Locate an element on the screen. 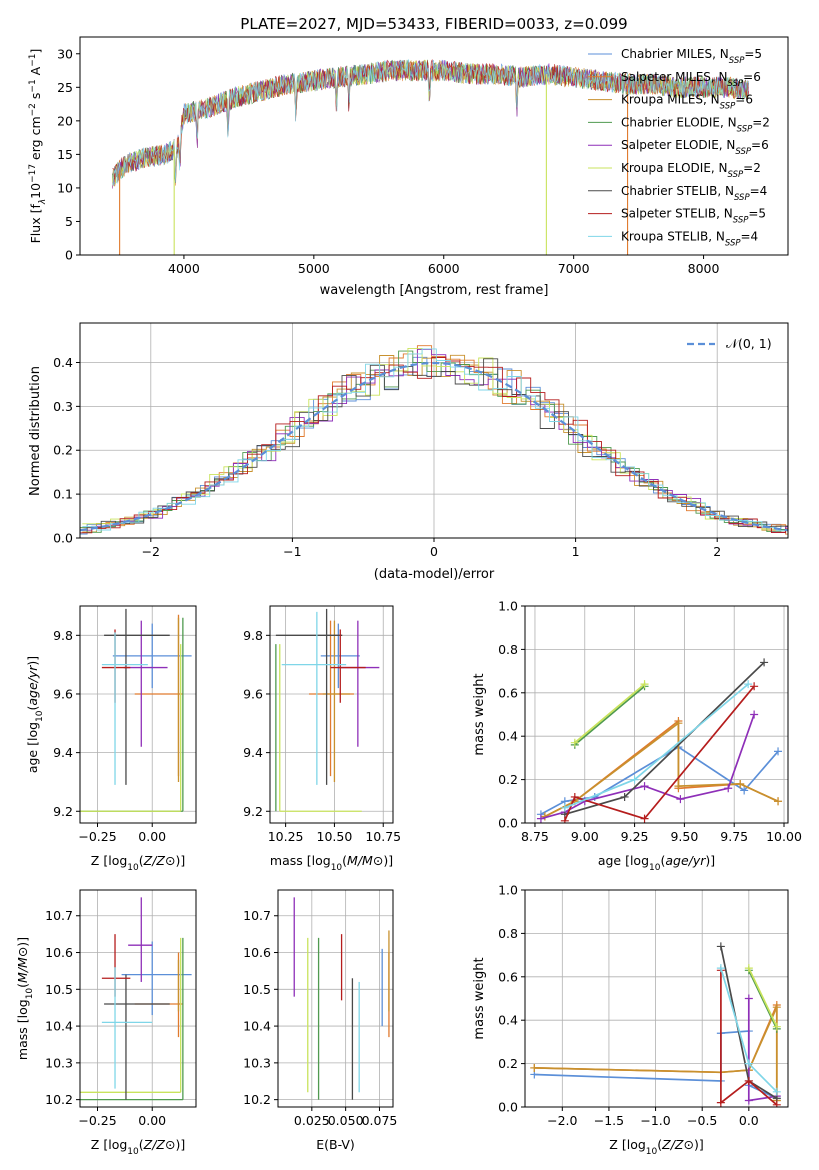 Image resolution: width=819 pixels, height=1170 pixels. x-tick-label: 8000 is located at coordinates (704, 268).